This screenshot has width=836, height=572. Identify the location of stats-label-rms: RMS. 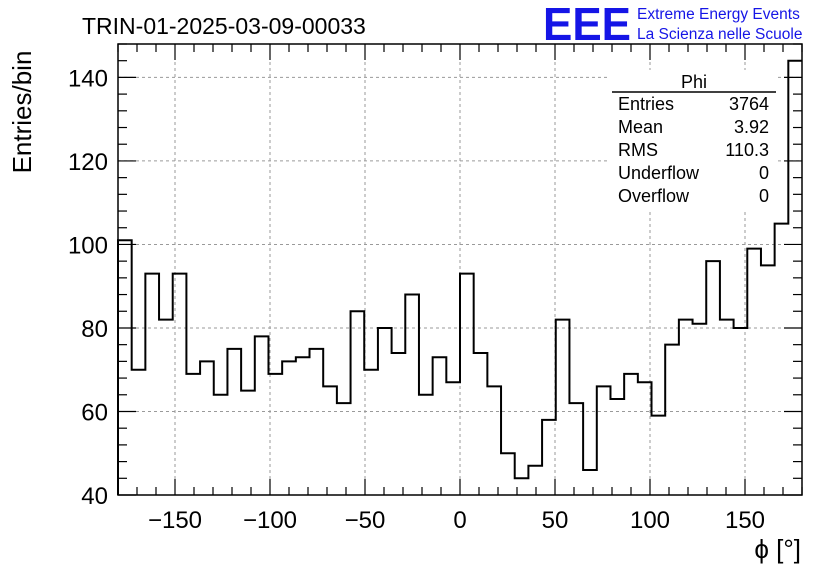
(638, 150).